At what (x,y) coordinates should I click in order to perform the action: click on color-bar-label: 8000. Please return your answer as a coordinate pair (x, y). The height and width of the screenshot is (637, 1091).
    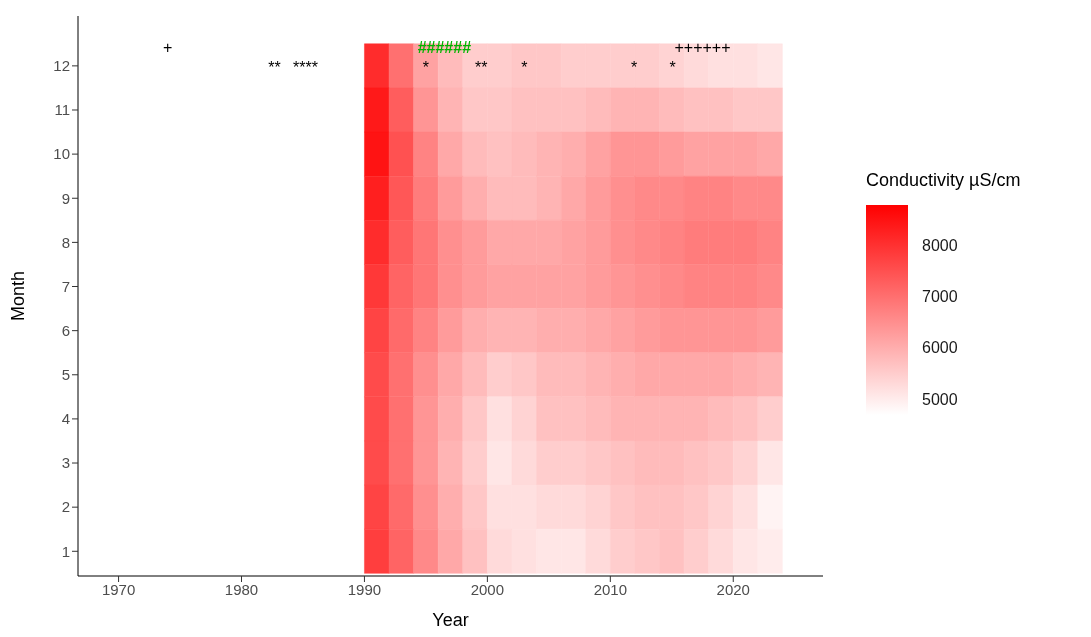
    Looking at the image, I should click on (940, 245).